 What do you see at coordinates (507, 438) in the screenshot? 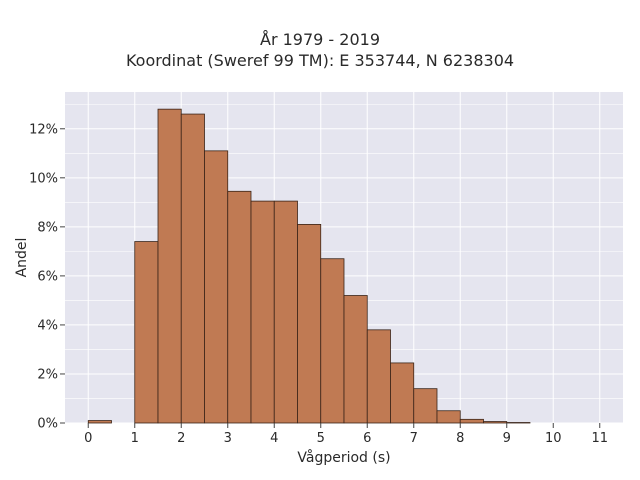
I see `x-tick-label: 9` at bounding box center [507, 438].